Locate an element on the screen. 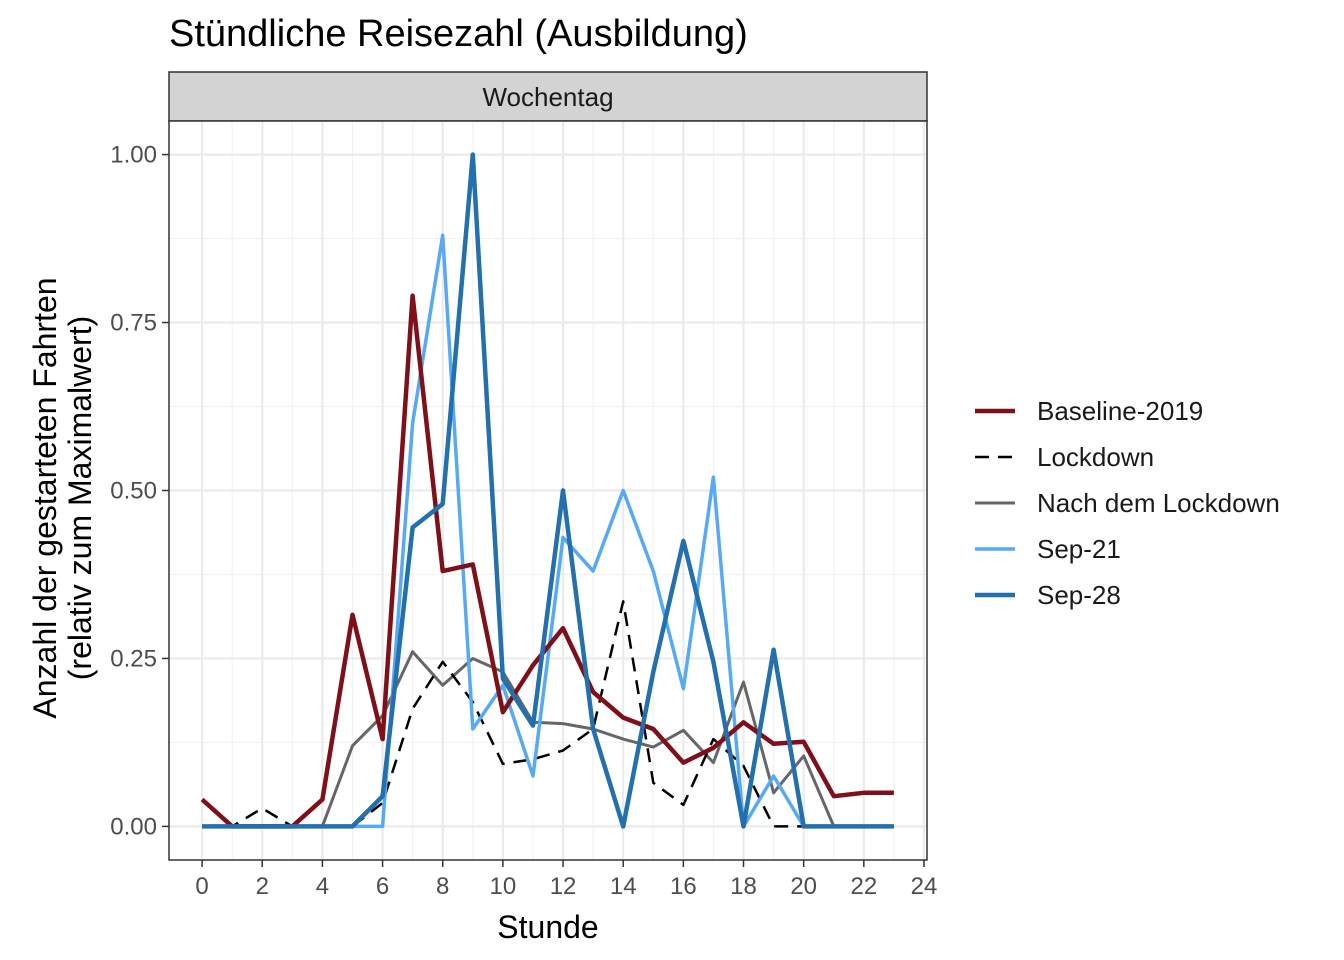 The height and width of the screenshot is (960, 1344). y-tick-label: 1.00 is located at coordinates (133, 155).